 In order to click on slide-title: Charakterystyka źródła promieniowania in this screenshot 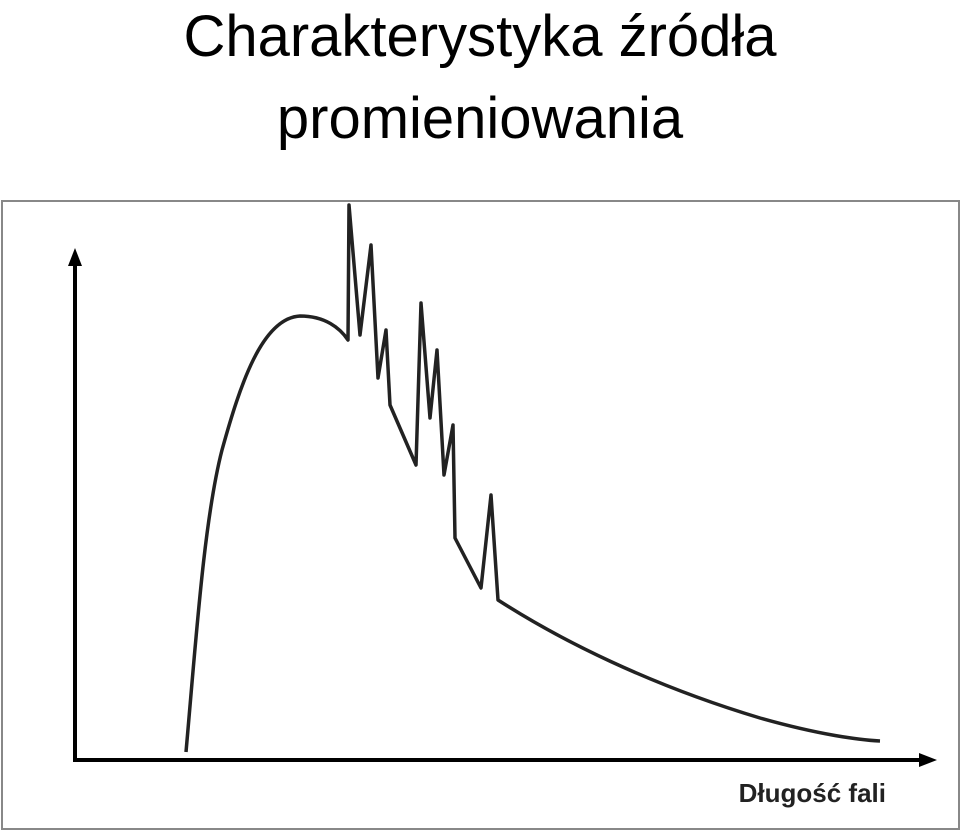, I will do `click(480, 77)`.